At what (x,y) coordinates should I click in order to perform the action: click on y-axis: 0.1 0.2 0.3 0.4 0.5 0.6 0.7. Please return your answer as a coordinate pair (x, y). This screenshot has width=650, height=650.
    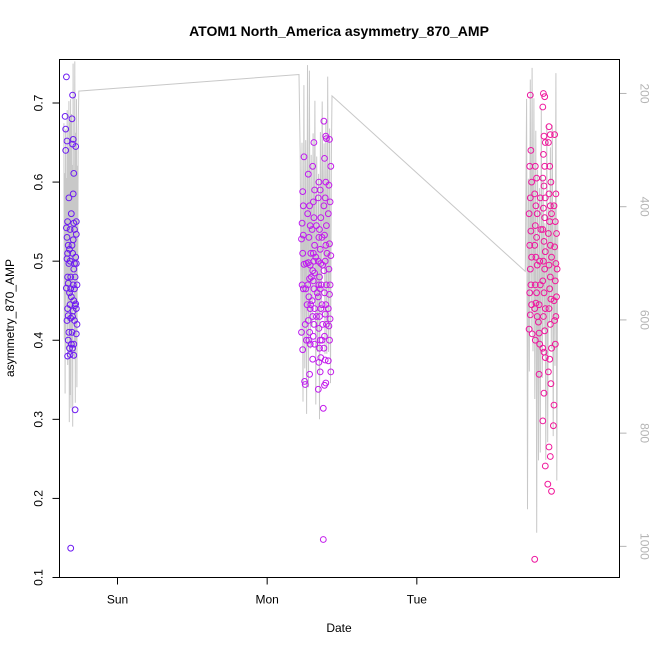
    Looking at the image, I should click on (46, 340).